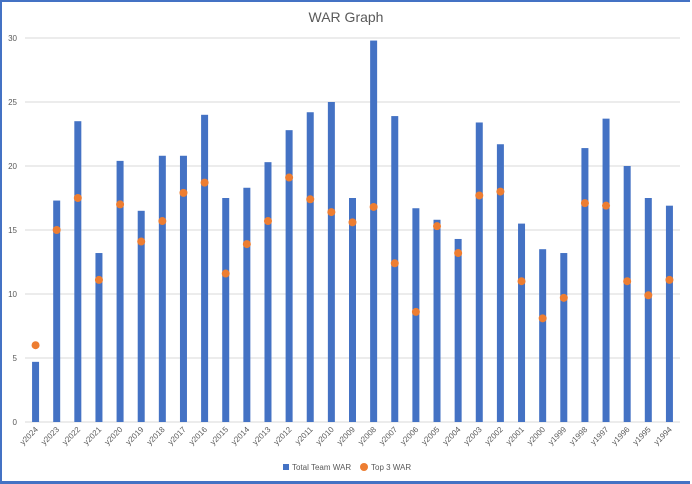 This screenshot has height=484, width=692. I want to click on x-tick-label: y2021, so click(93, 436).